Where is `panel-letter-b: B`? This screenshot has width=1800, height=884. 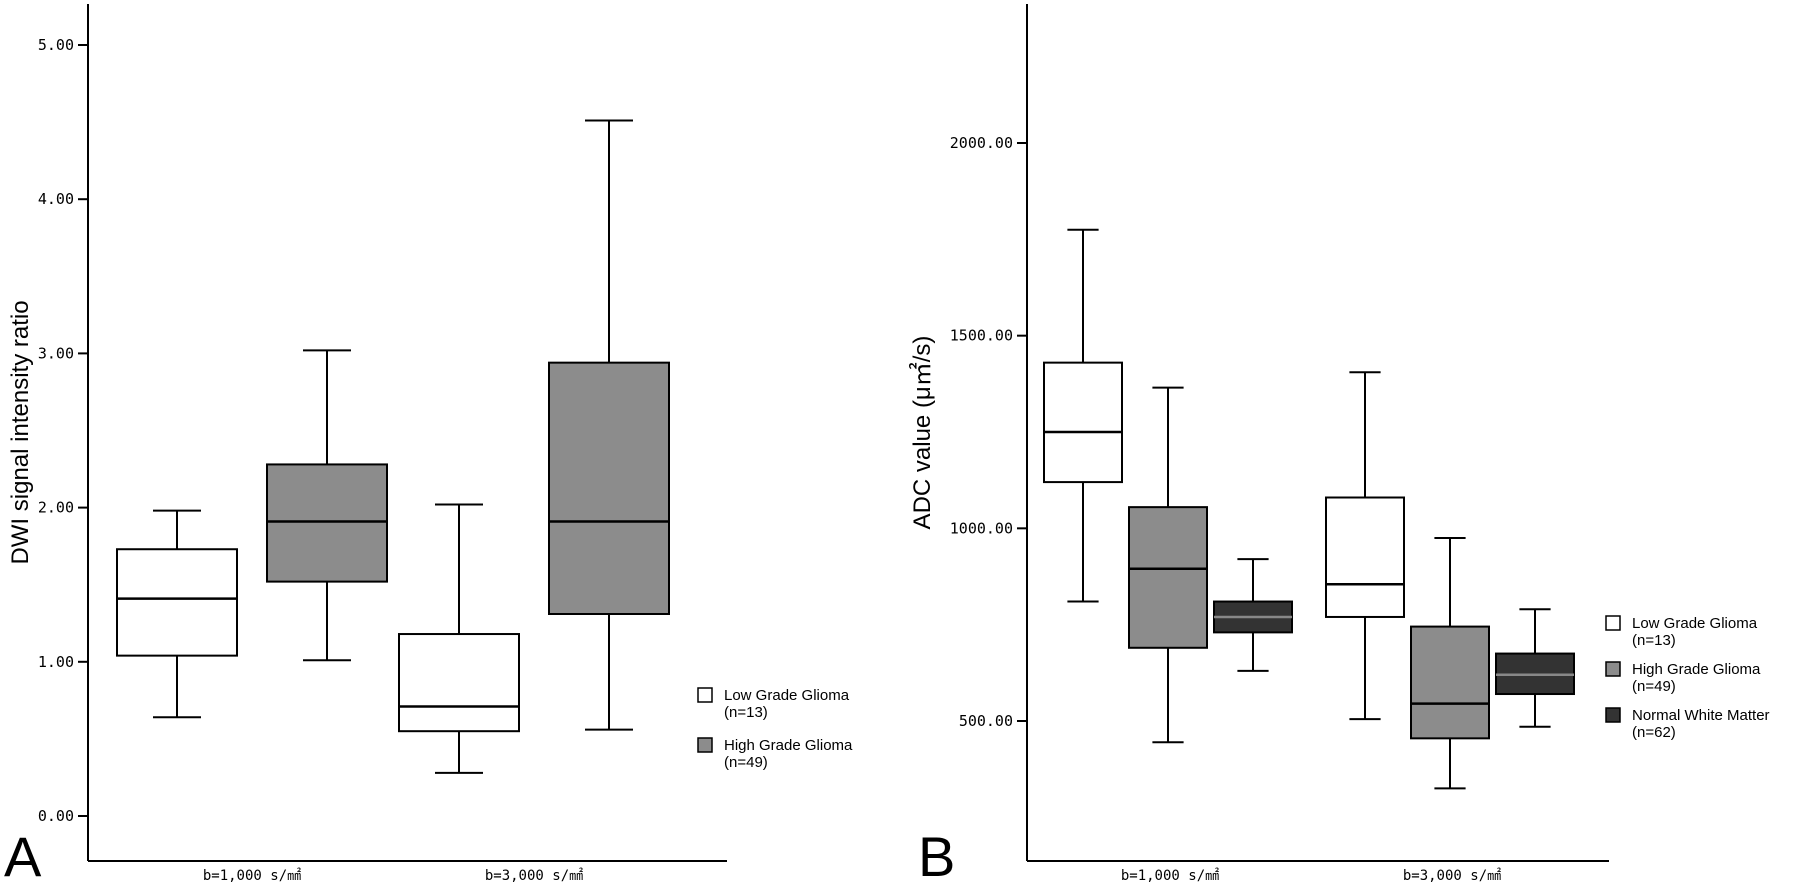
panel-letter-b: B is located at coordinates (936, 854).